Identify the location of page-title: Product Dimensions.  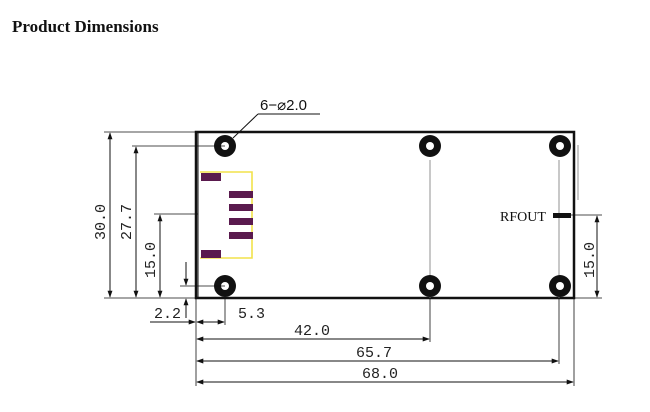
(85, 26).